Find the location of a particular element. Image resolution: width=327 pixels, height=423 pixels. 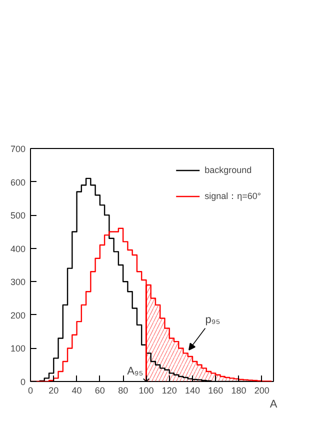

annotation: A₉₅ is located at coordinates (135, 372).